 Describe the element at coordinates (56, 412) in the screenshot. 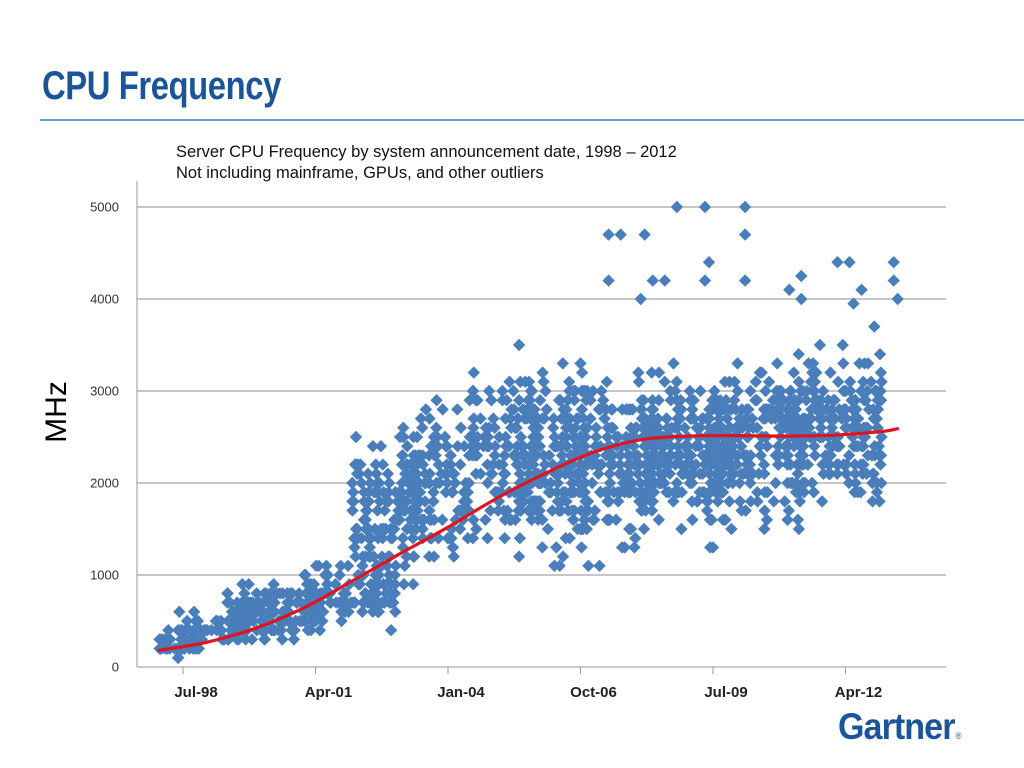

I see `y-axis-label: MHz` at that location.